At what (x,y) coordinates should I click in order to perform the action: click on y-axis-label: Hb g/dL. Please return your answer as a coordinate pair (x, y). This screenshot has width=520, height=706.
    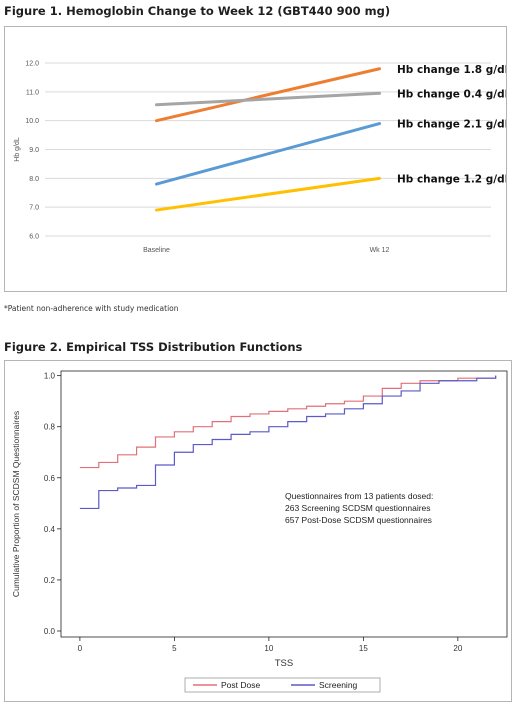
    Looking at the image, I should click on (17, 149).